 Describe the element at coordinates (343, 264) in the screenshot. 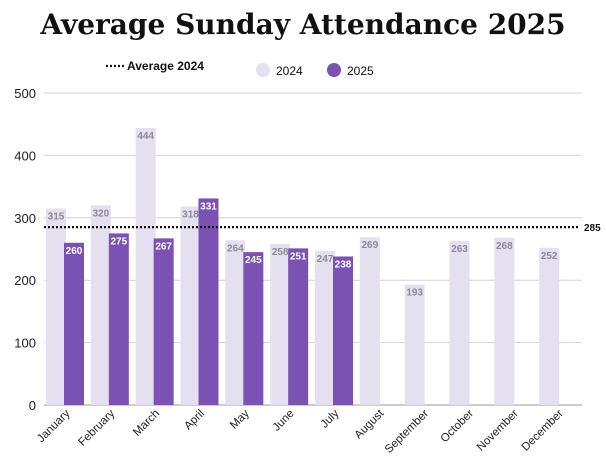

I see `data-label-2025: 238` at that location.